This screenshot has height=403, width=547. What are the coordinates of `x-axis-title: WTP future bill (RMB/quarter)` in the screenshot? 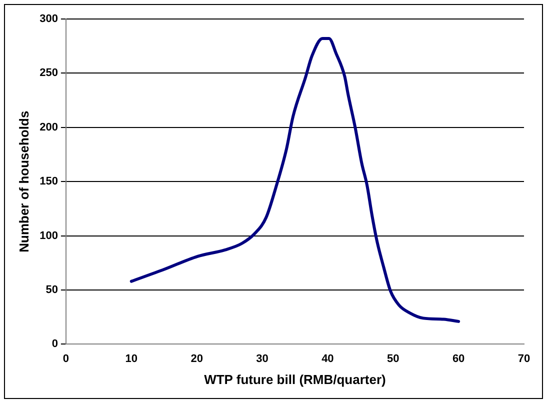 It's located at (295, 379).